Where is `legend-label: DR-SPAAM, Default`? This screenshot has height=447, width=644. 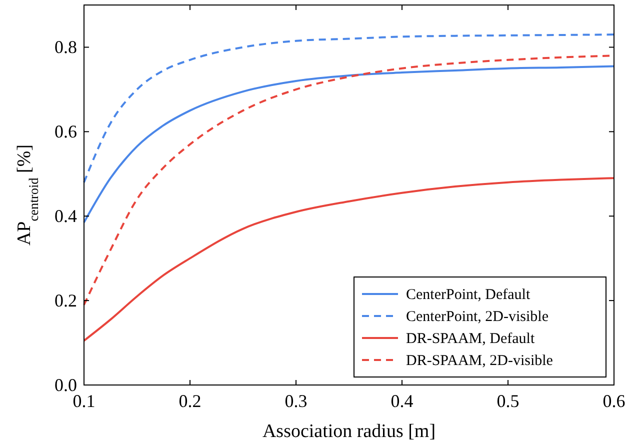
legend-label: DR-SPAAM, Default is located at coordinates (471, 339).